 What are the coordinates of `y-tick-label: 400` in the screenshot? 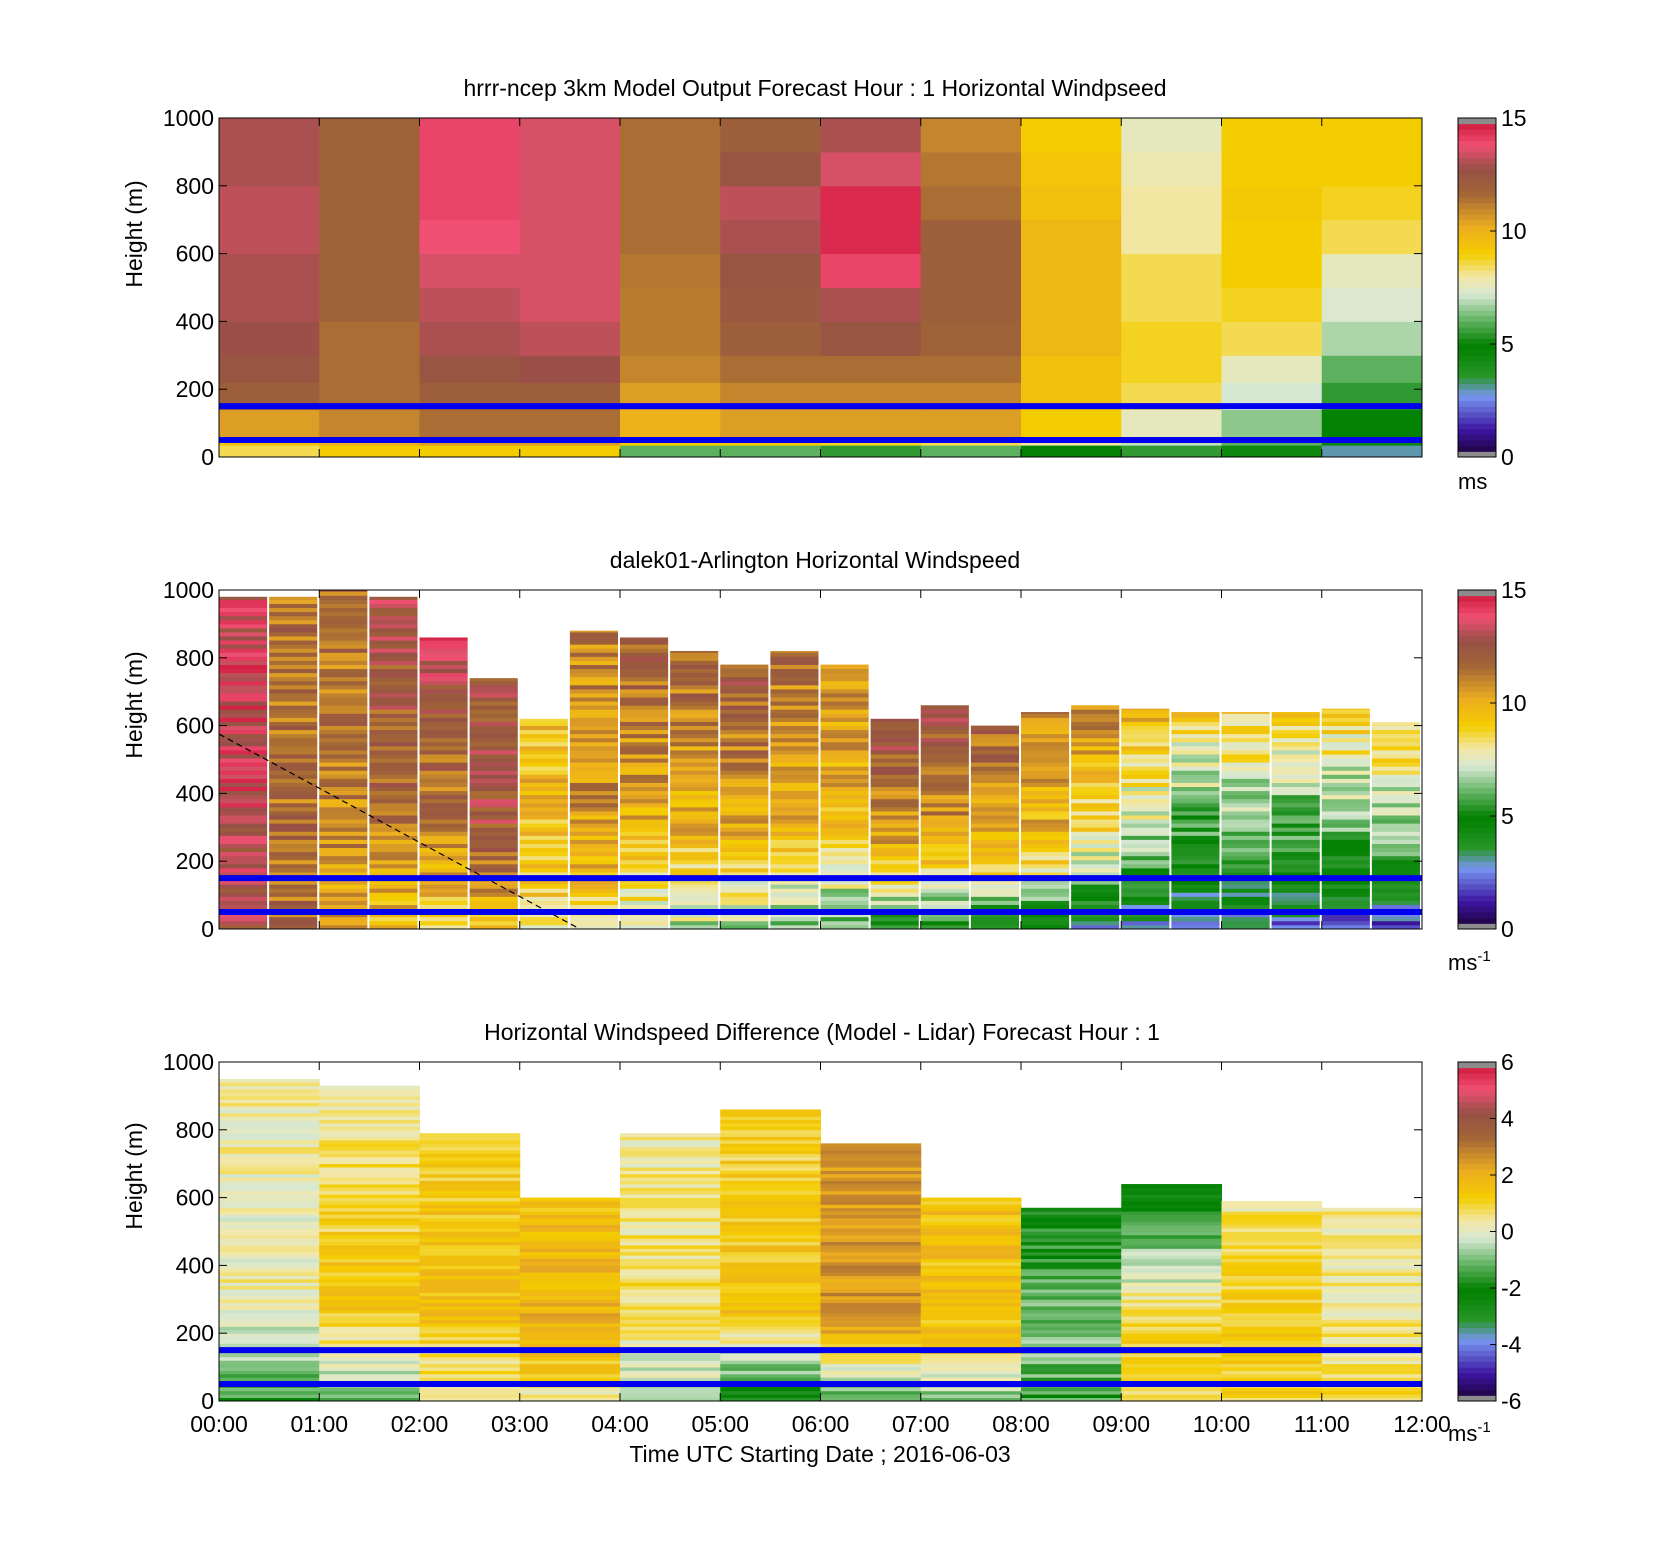 It's located at (195, 793).